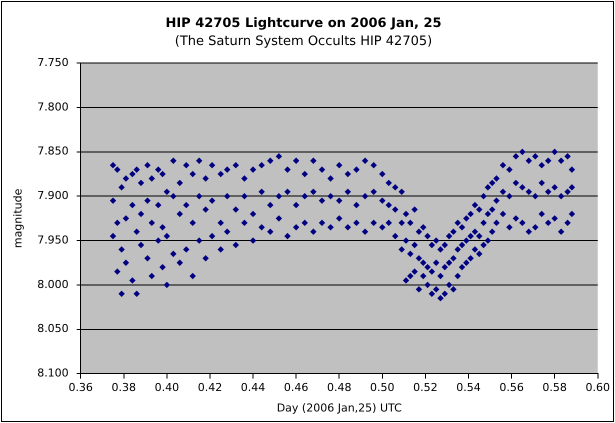  Describe the element at coordinates (53, 373) in the screenshot. I see `y-tick-label: 8.100` at that location.